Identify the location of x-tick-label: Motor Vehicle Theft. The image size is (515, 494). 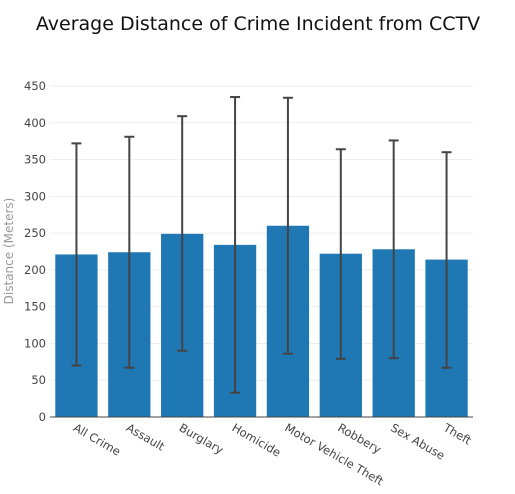
(334, 454).